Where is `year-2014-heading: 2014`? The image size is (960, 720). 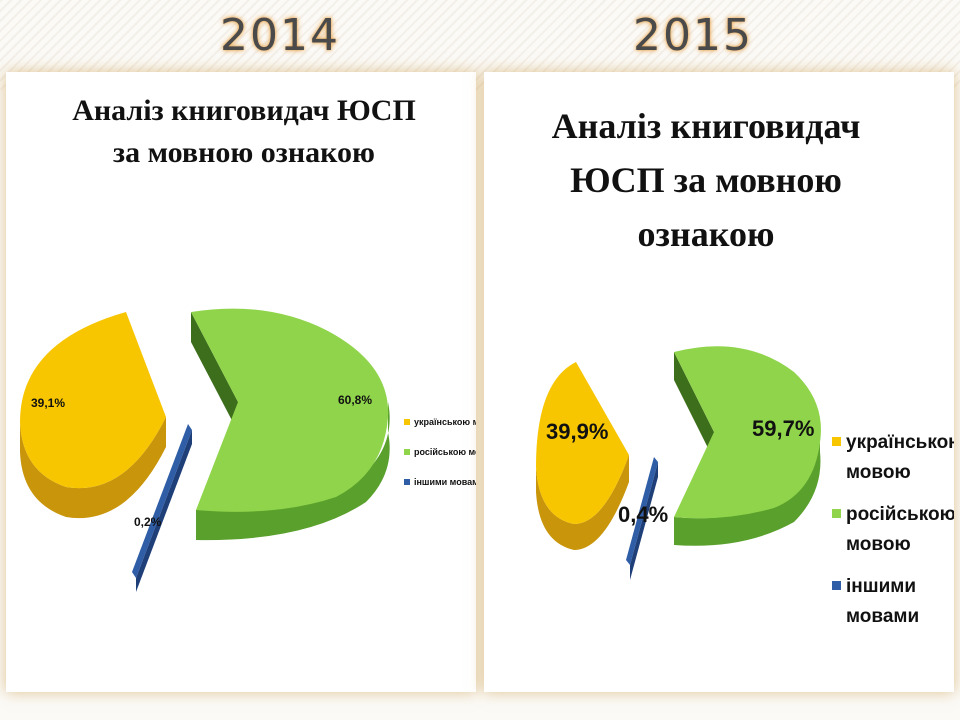
year-2014-heading: 2014 is located at coordinates (280, 35).